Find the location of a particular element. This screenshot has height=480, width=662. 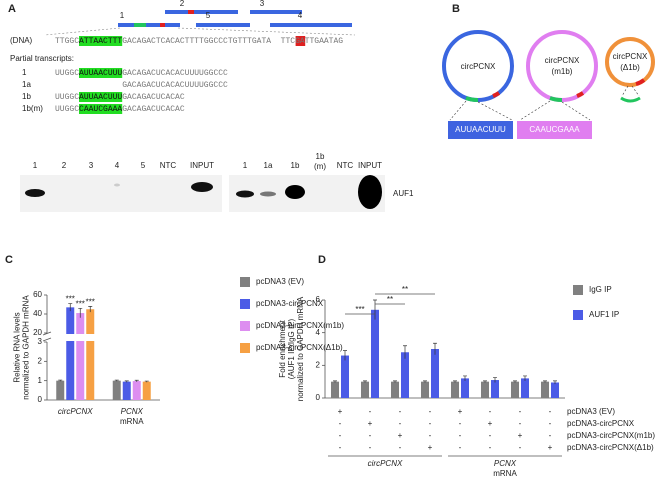

seq-part: TTCGATTGAATAG is located at coordinates (312, 41).